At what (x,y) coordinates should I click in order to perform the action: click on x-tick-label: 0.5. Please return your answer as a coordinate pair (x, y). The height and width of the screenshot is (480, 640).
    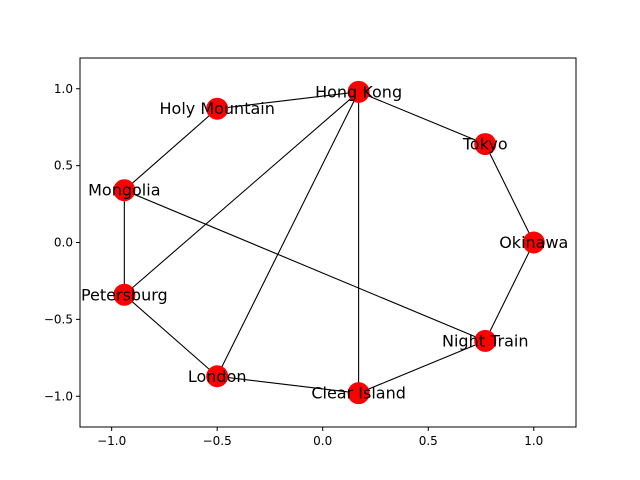
    Looking at the image, I should click on (428, 441).